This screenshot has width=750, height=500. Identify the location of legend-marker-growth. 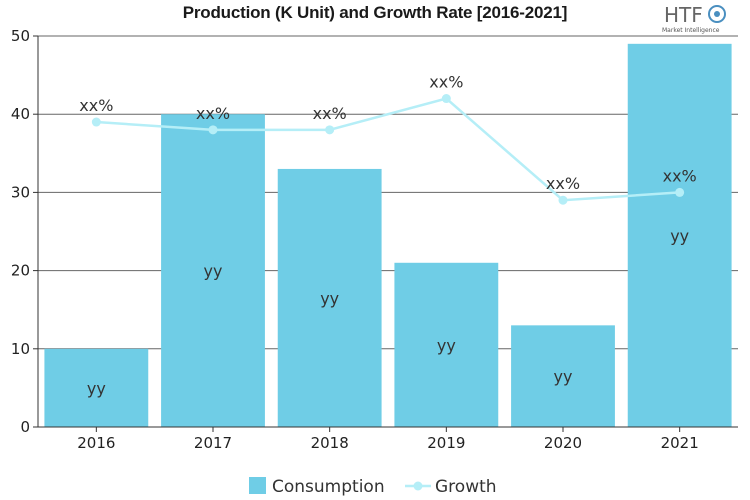
(418, 486).